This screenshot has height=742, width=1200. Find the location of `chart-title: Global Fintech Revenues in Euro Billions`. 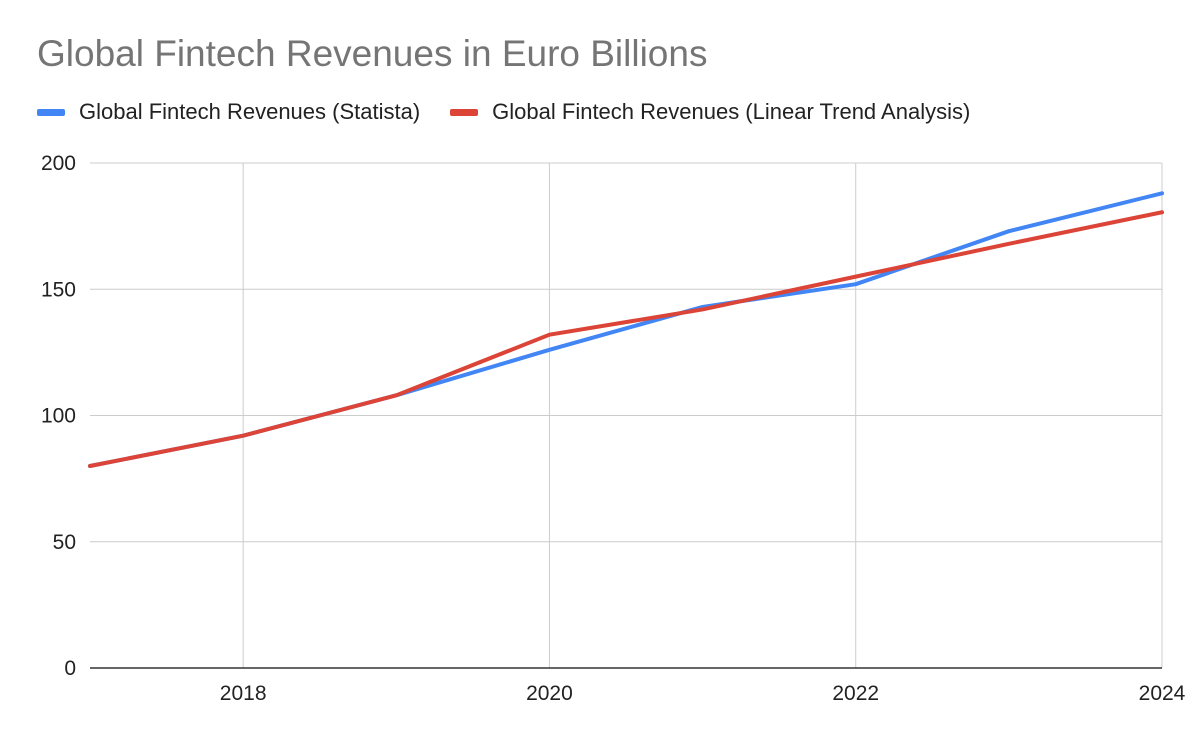

chart-title: Global Fintech Revenues in Euro Billions is located at coordinates (372, 53).